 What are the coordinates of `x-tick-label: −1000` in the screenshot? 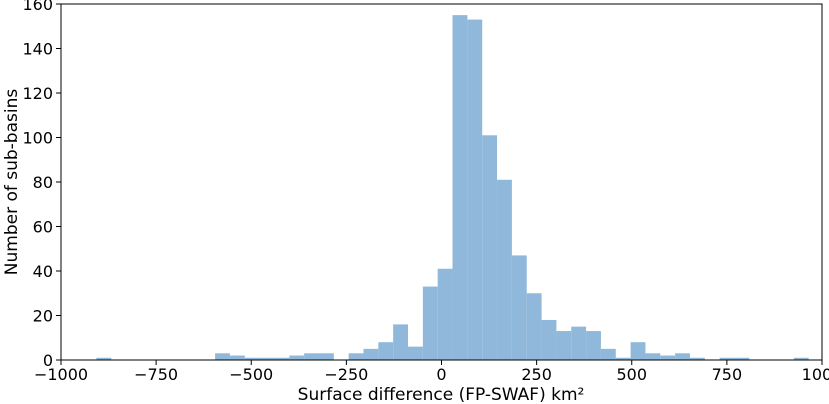 It's located at (61, 374).